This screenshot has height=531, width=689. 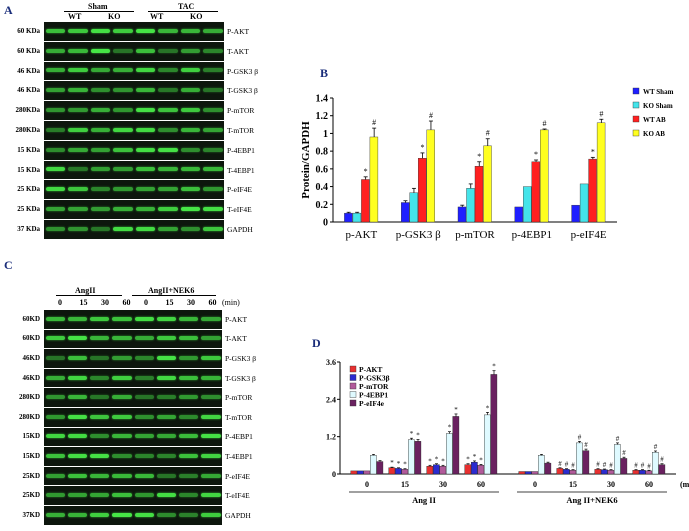 I want to click on time-label: 0, so click(x=146, y=302).